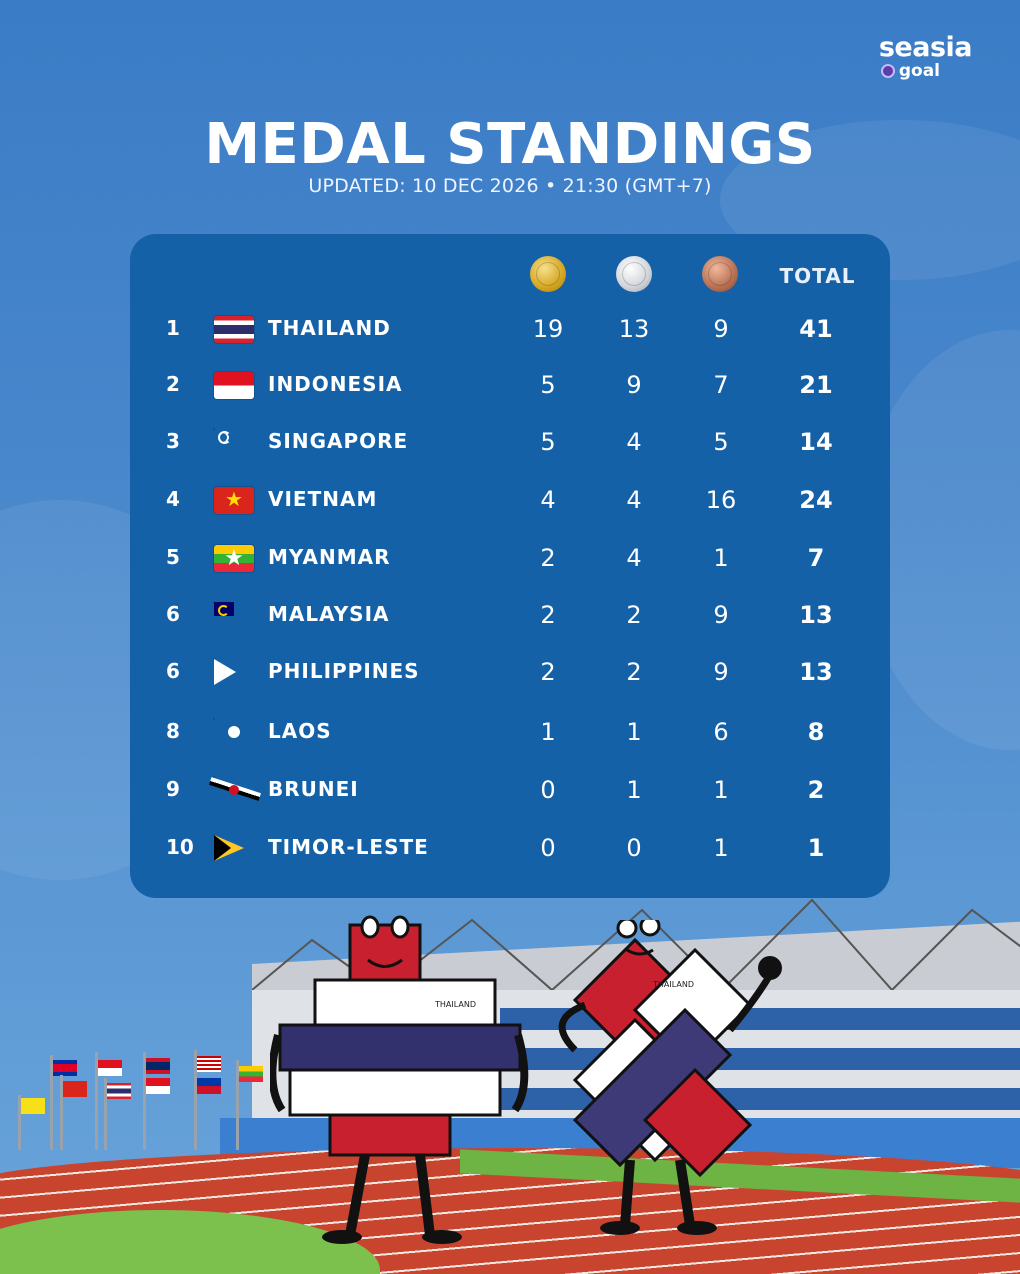  What do you see at coordinates (173, 384) in the screenshot?
I see `rank: 2` at bounding box center [173, 384].